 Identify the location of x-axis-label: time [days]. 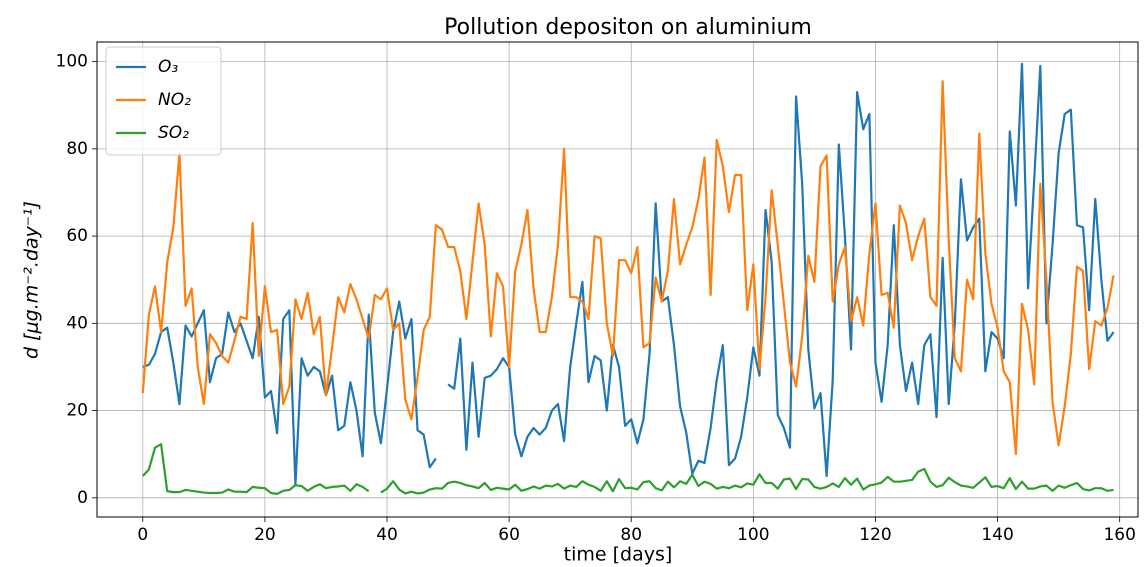
(618, 555).